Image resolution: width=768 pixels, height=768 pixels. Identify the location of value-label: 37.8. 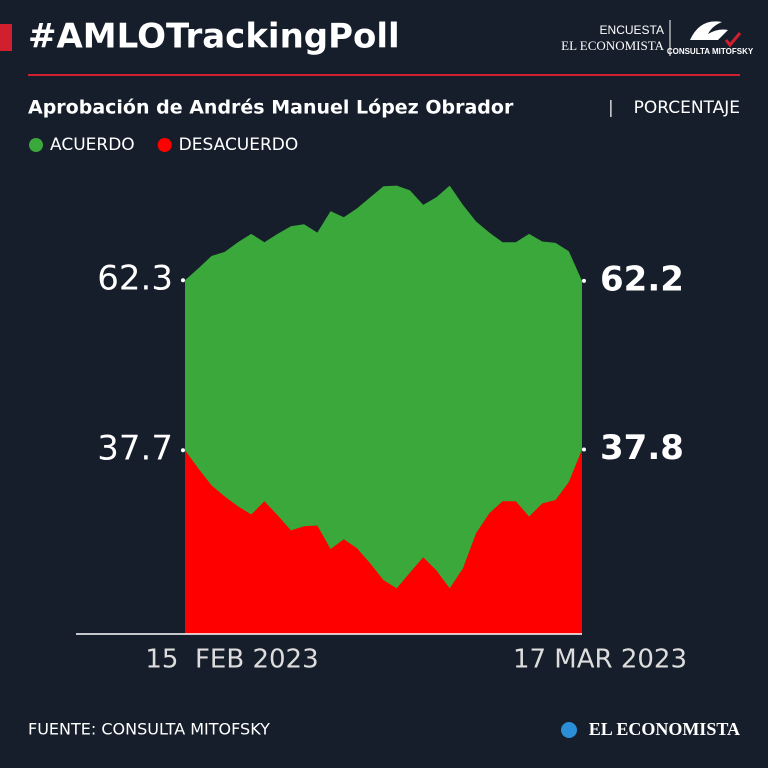
(642, 448).